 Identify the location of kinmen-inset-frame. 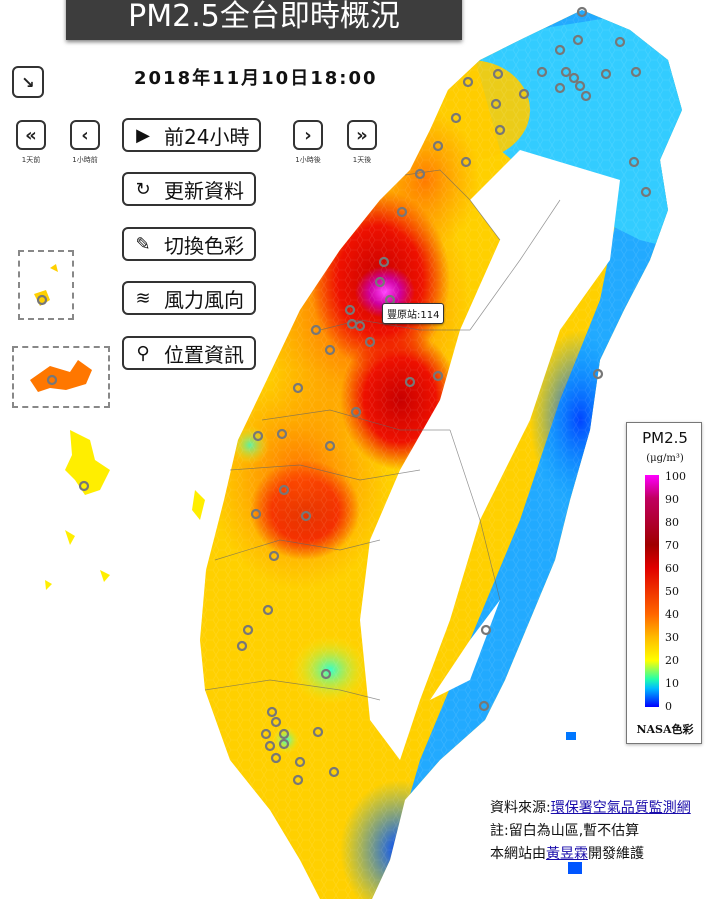
(61, 377).